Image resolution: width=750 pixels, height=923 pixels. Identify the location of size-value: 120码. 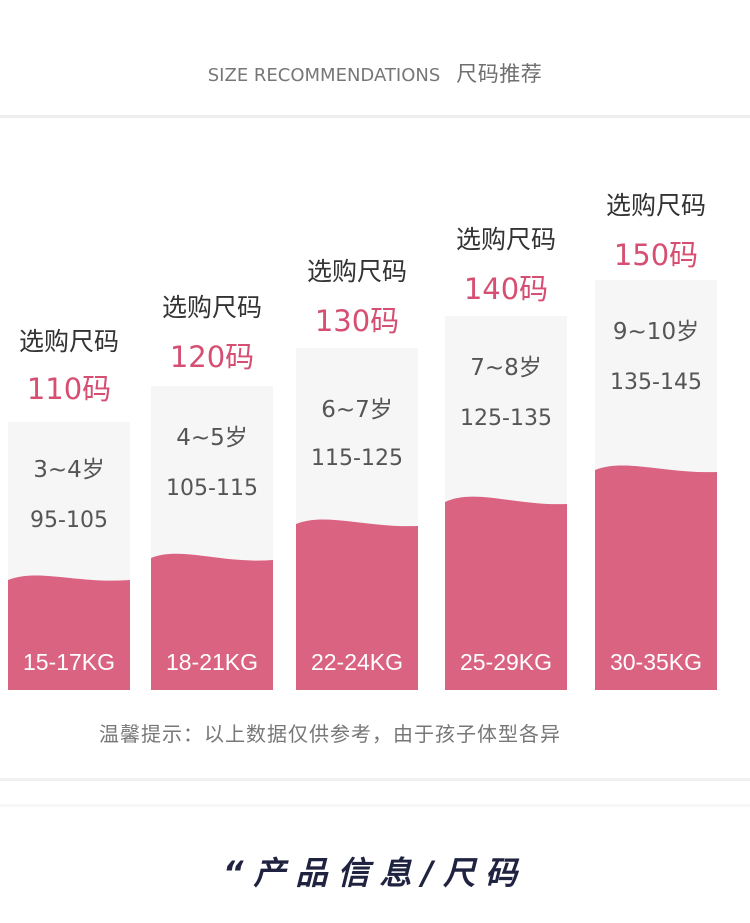
(212, 357).